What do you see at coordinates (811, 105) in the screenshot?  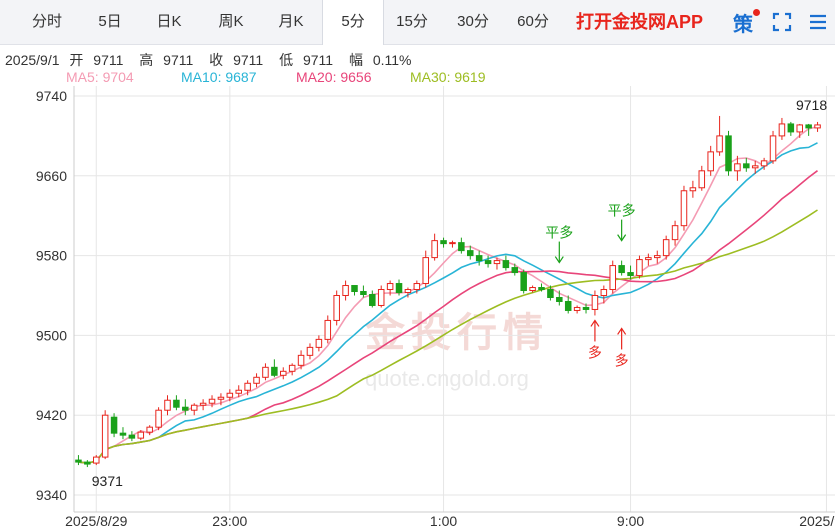 I see `max-price-label: 9718` at bounding box center [811, 105].